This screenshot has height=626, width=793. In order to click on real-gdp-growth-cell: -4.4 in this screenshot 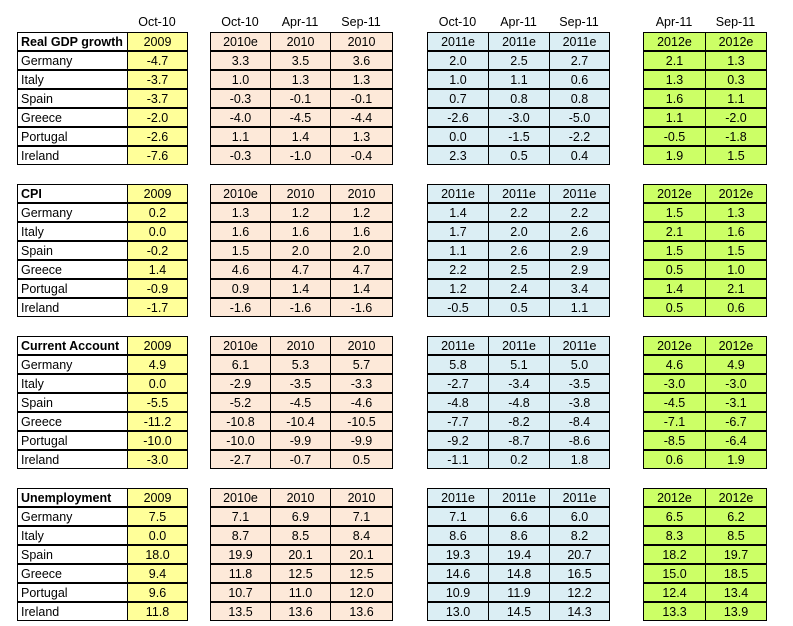, I will do `click(361, 117)`.